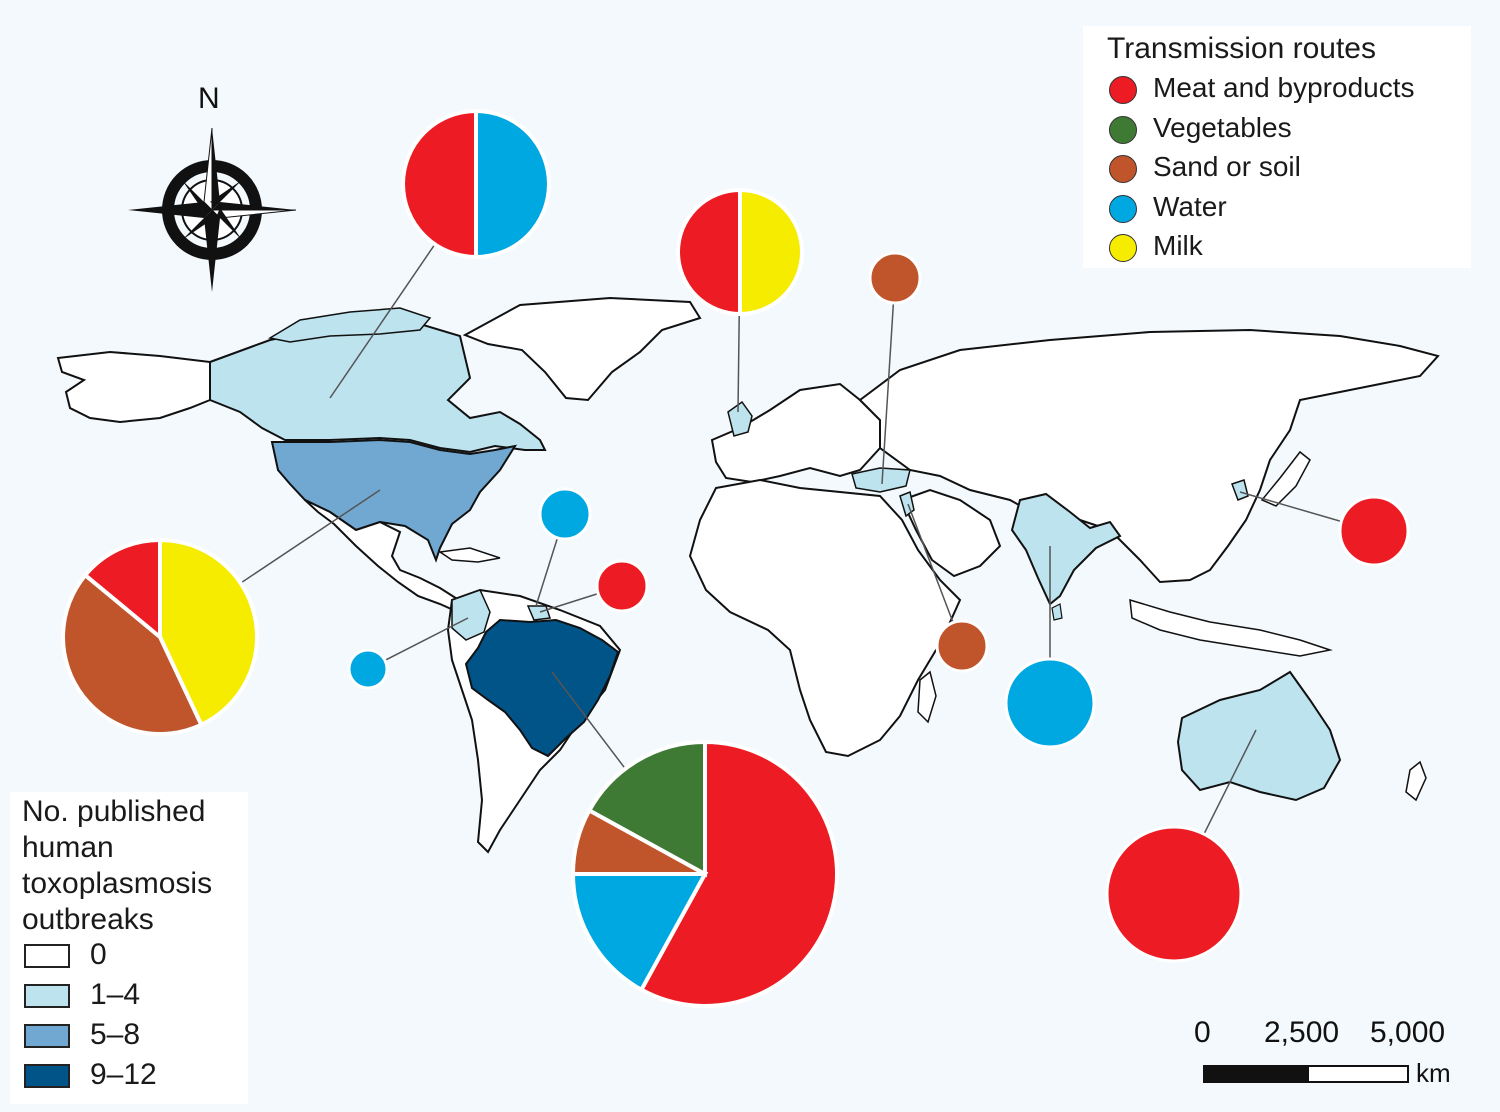 The height and width of the screenshot is (1112, 1500). I want to click on routes-legend-title: Transmission routes, so click(1241, 48).